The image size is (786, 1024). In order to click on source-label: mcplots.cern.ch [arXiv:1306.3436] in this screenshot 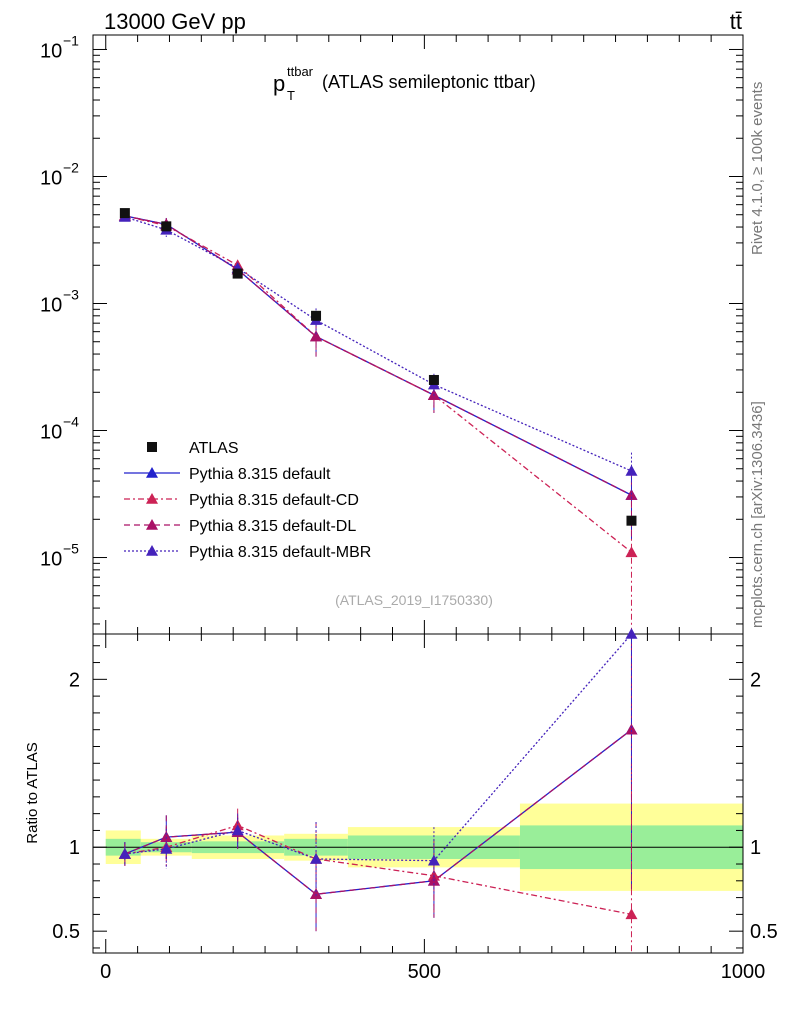, I will do `click(757, 514)`.